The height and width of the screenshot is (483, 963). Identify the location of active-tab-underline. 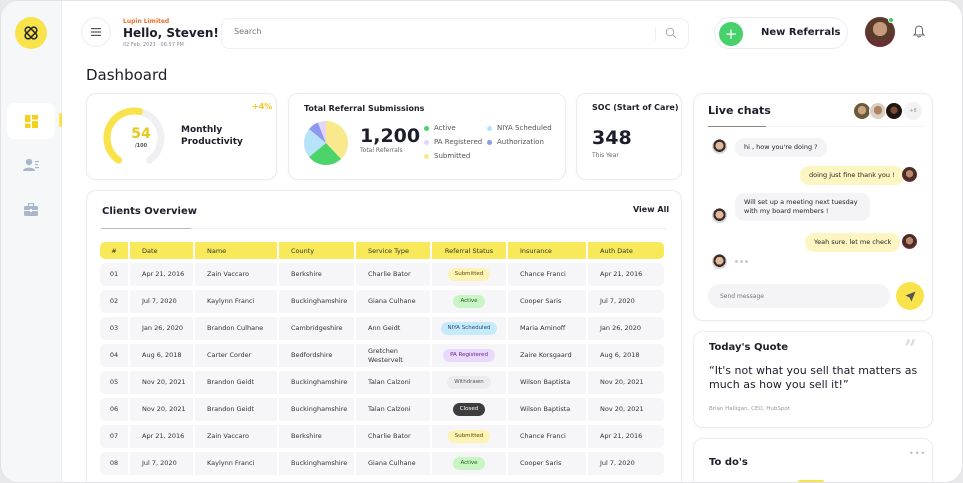
(146, 228).